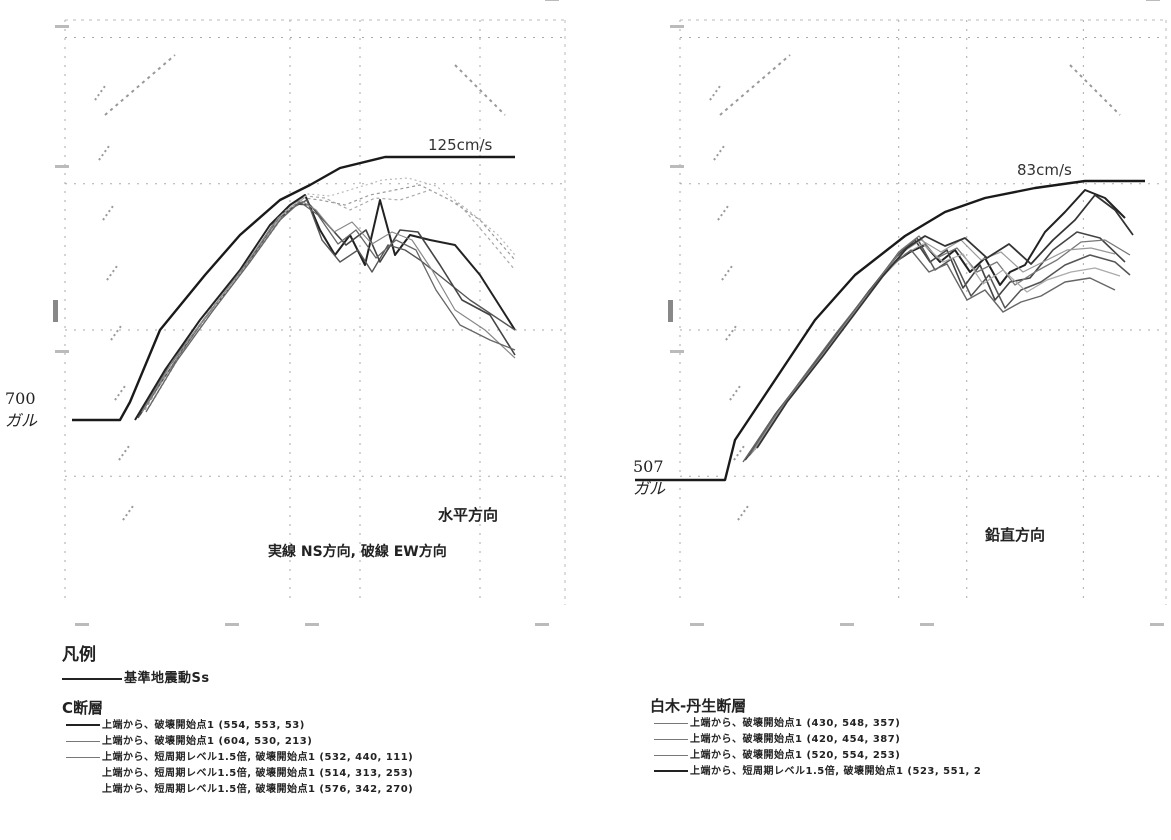  I want to click on legend-item: 上端から、短周期レベル1.5倍, 破壊開始点1 (576, 342, 270), so click(258, 789).